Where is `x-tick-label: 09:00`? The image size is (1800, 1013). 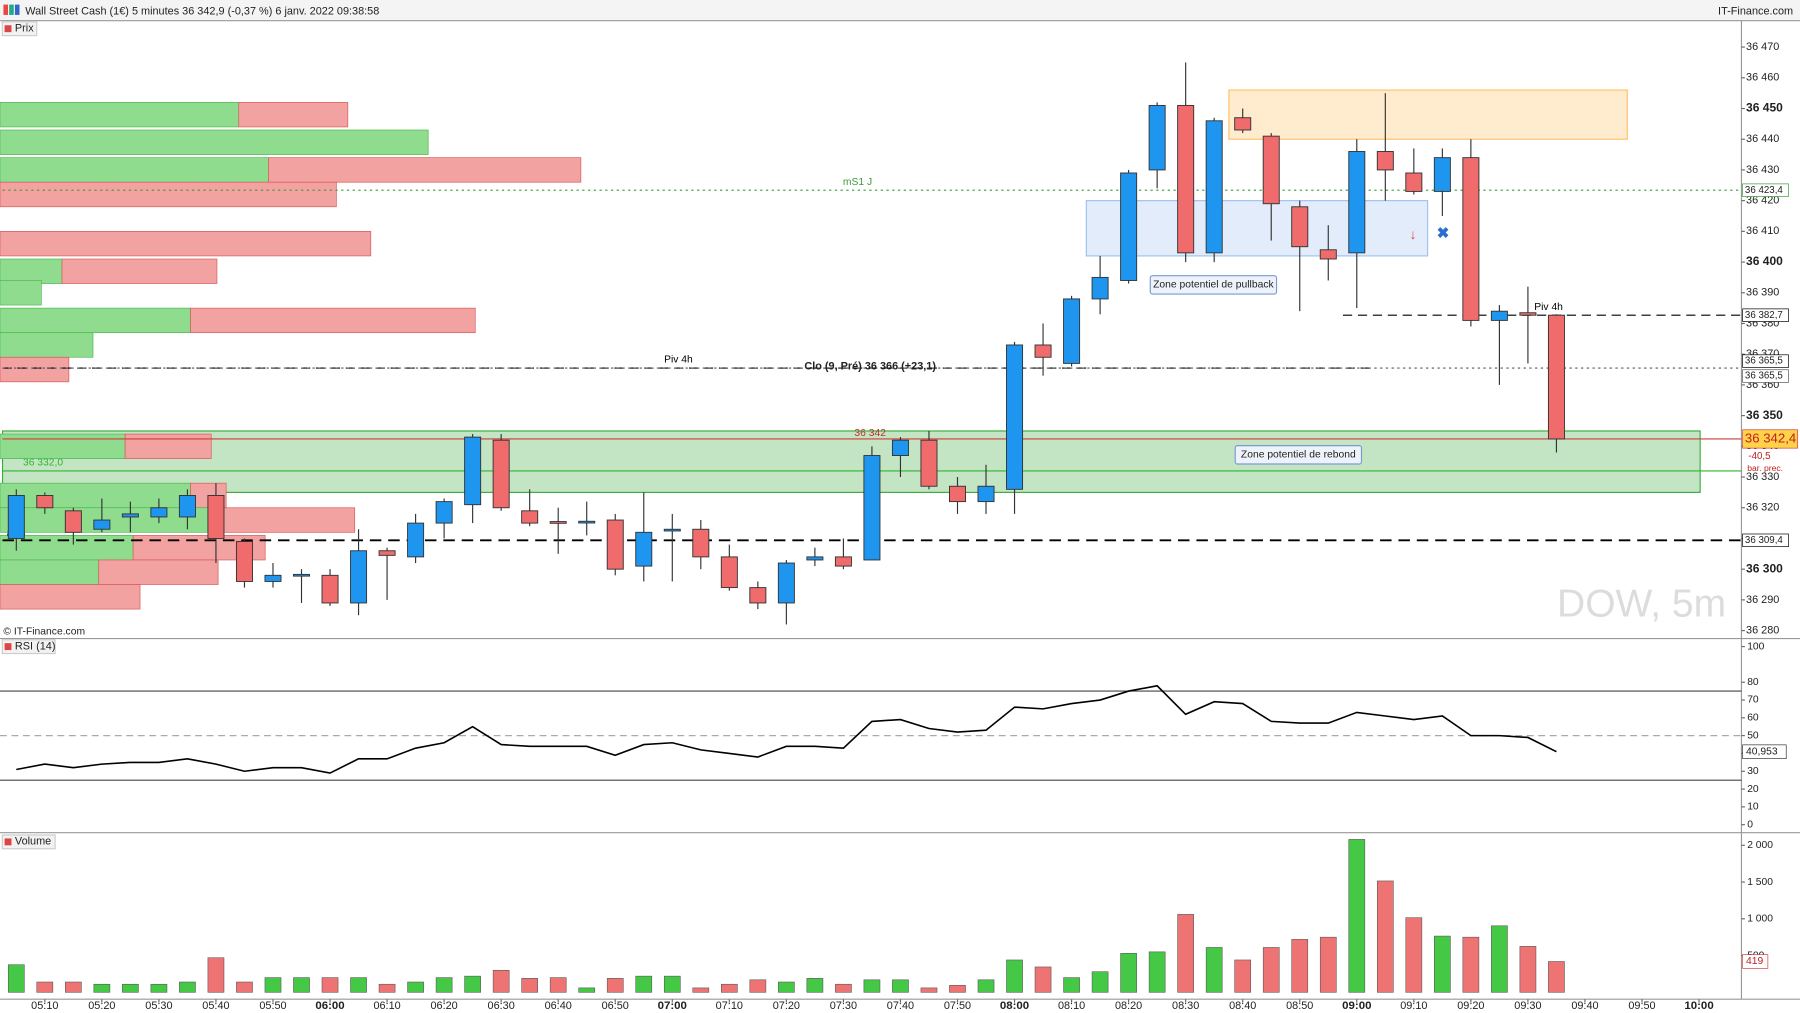
x-tick-label: 09:00 is located at coordinates (1356, 1006).